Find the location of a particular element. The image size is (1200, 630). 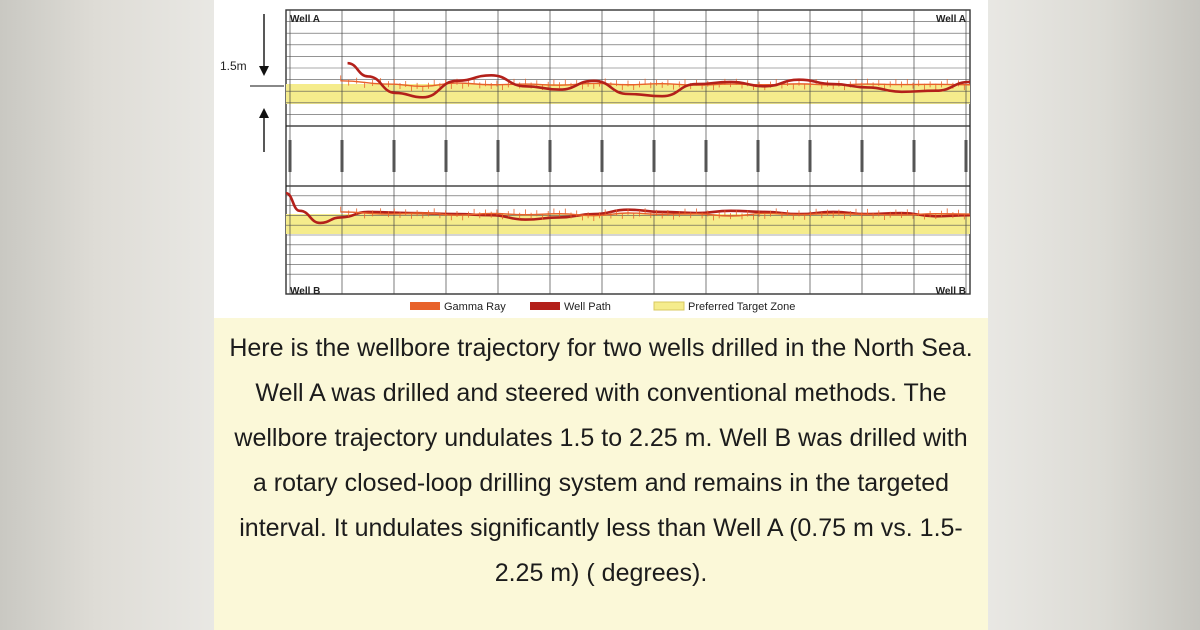

well-b-label-left: Well B is located at coordinates (305, 291).